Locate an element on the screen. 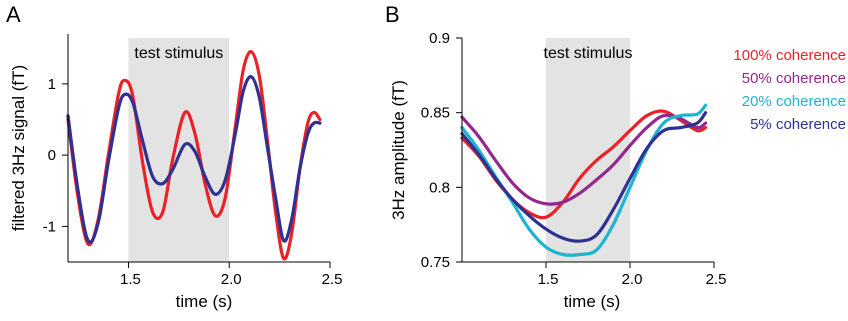 The height and width of the screenshot is (321, 848). series-line-50-coherence is located at coordinates (584, 159).